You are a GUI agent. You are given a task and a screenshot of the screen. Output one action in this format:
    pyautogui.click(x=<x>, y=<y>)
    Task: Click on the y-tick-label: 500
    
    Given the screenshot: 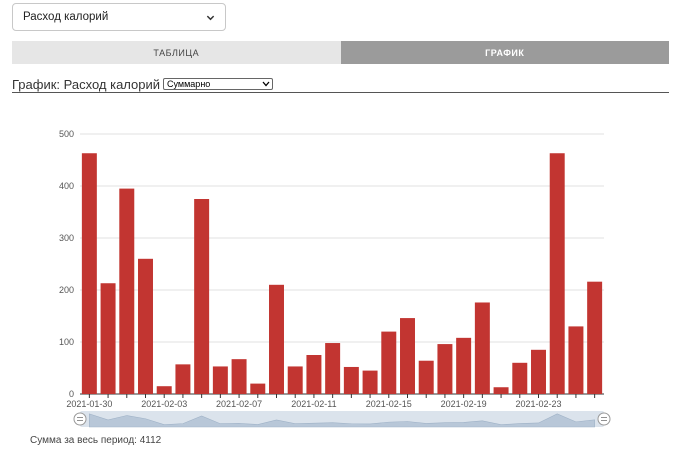 What is the action you would take?
    pyautogui.click(x=66, y=134)
    